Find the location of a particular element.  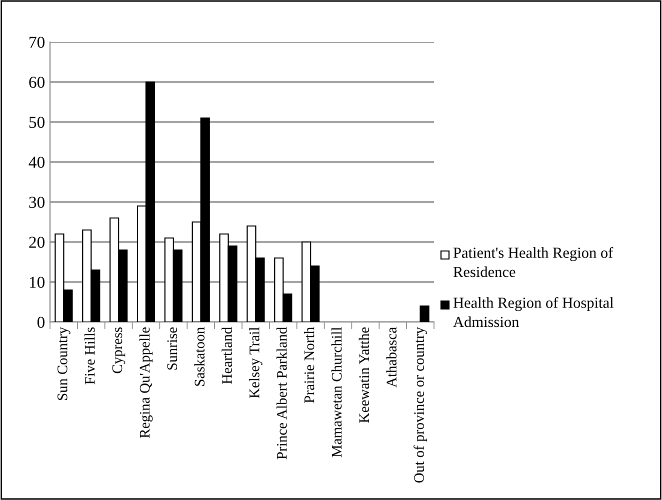

x-tick-label: Athabasca is located at coordinates (391, 357).